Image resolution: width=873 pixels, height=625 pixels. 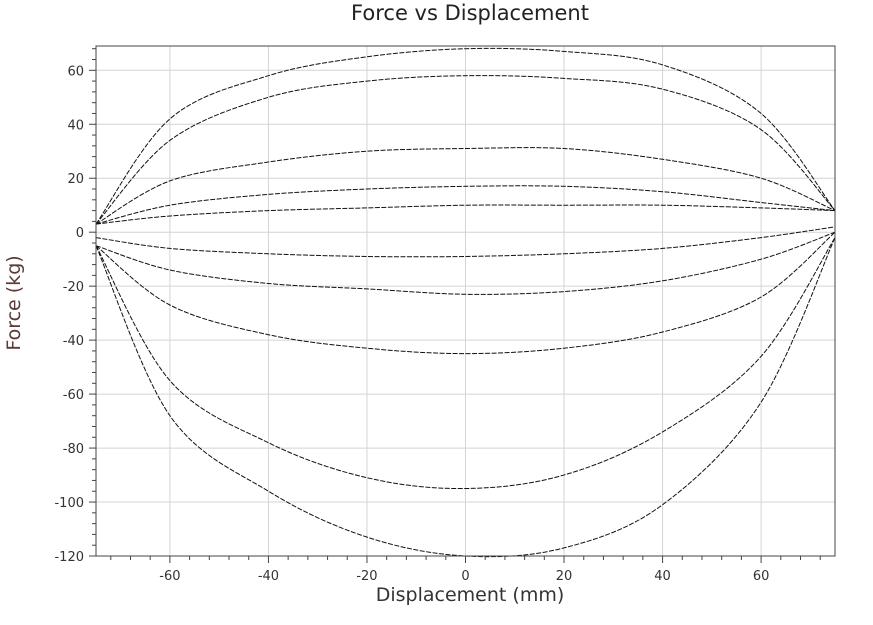 What do you see at coordinates (470, 595) in the screenshot?
I see `x-axis-label: Displacement (mm)` at bounding box center [470, 595].